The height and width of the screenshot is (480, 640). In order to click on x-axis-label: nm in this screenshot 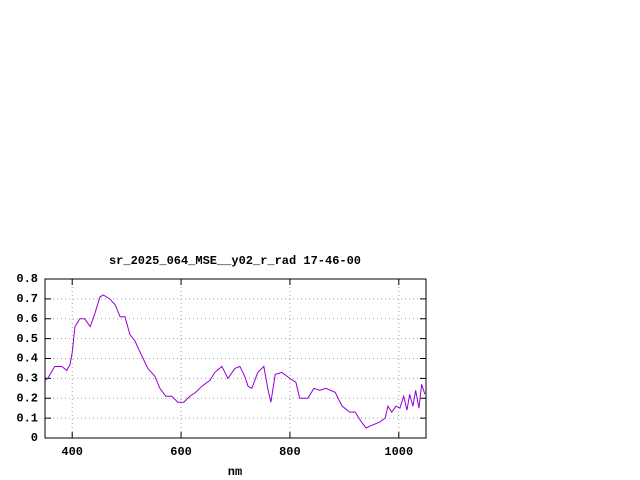, I will do `click(235, 472)`.